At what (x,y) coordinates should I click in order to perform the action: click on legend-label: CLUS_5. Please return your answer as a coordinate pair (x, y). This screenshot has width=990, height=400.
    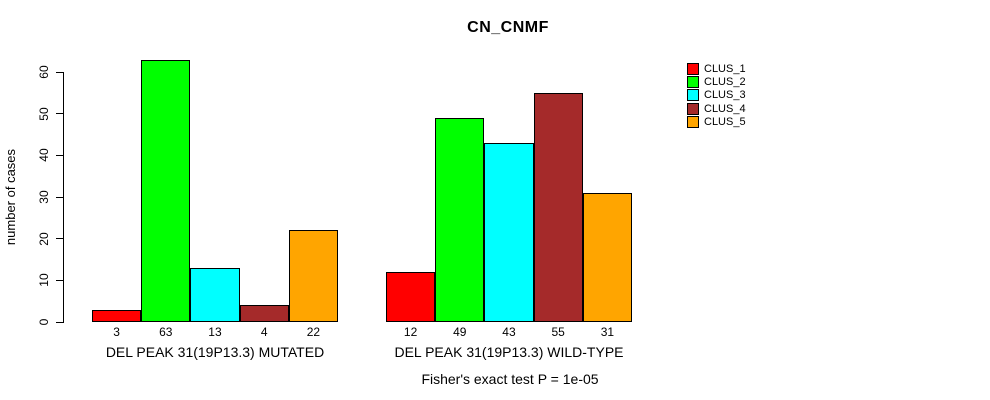
    Looking at the image, I should click on (725, 121).